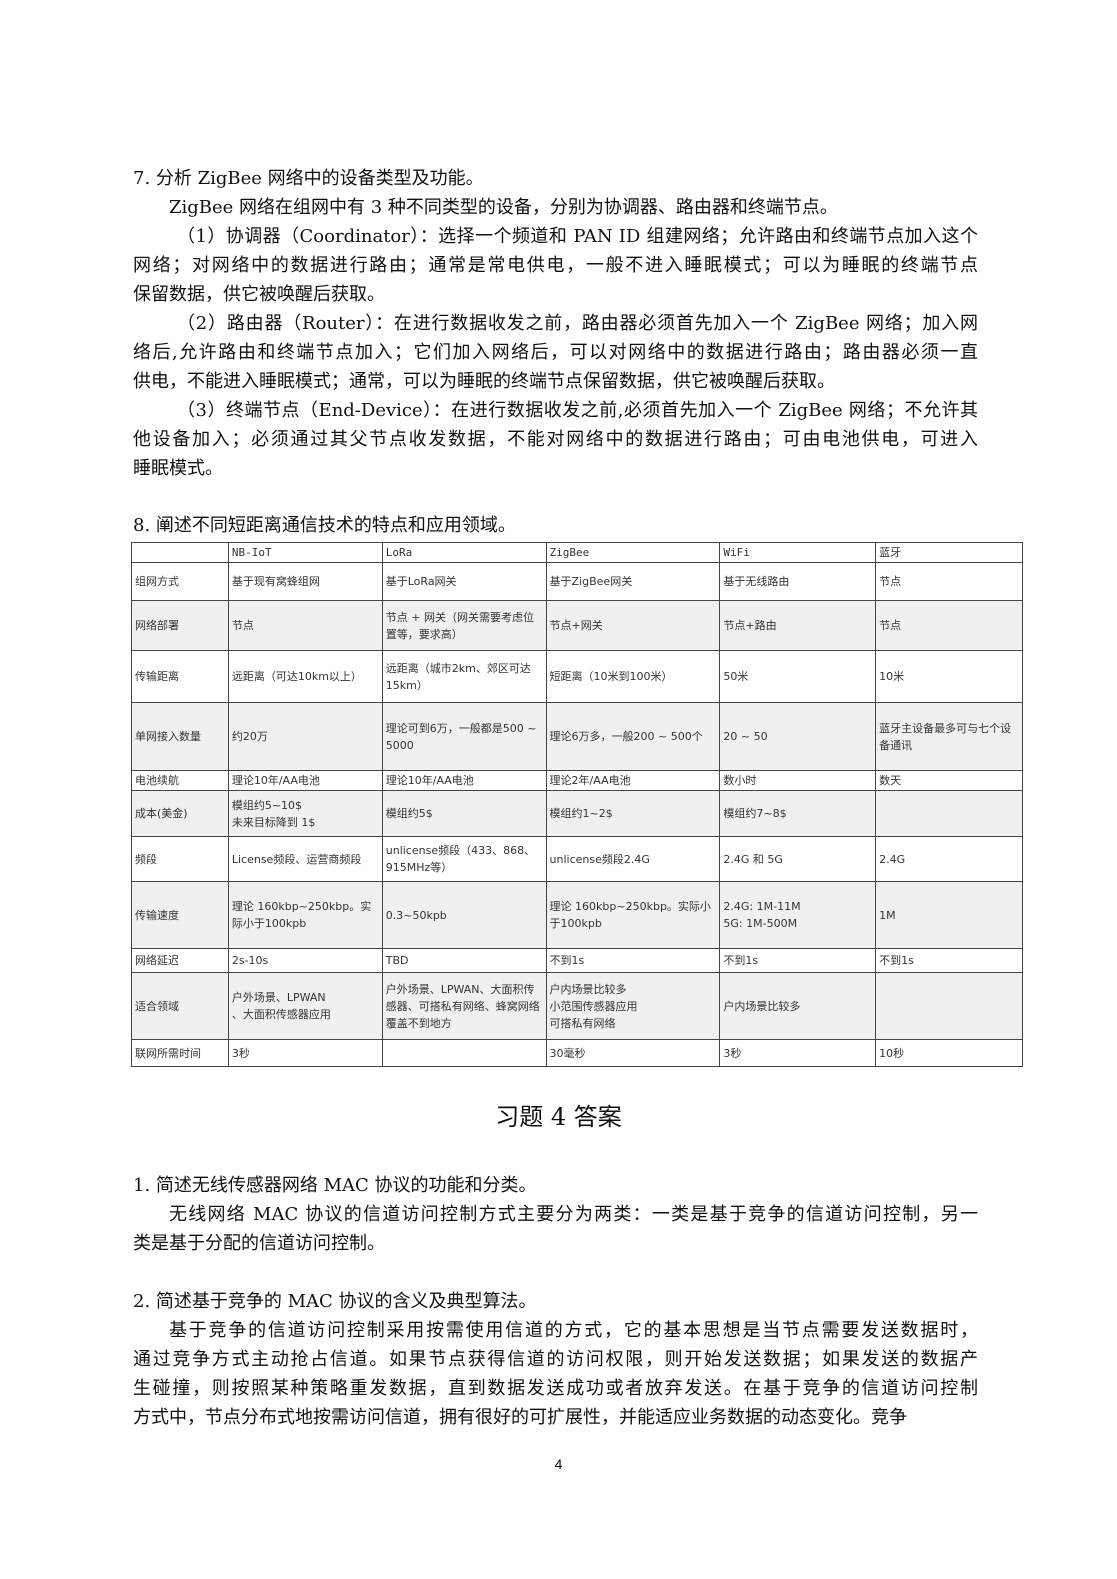 Image resolution: width=1117 pixels, height=1579 pixels. Describe the element at coordinates (949, 552) in the screenshot. I see `column-header: 蓝牙` at that location.